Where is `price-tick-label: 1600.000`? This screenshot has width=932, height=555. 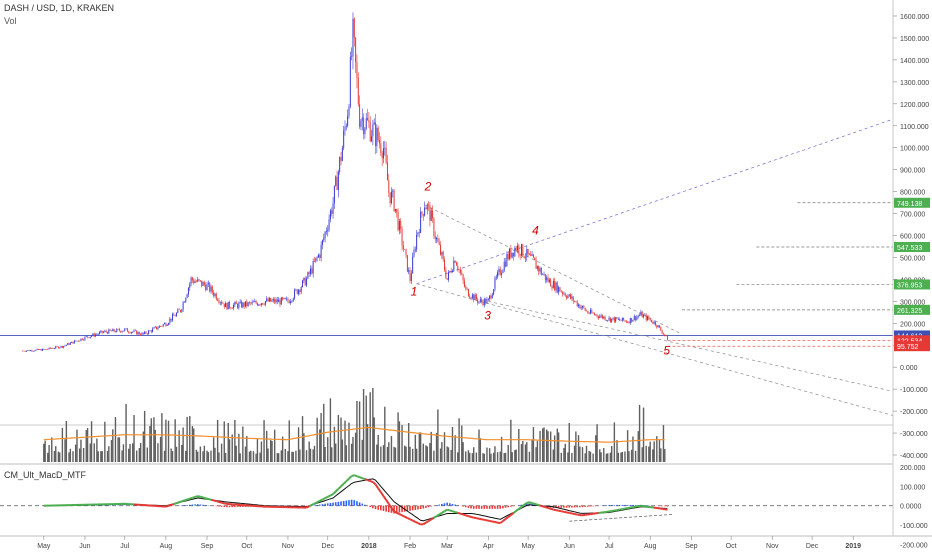 price-tick-label: 1600.000 is located at coordinates (914, 17).